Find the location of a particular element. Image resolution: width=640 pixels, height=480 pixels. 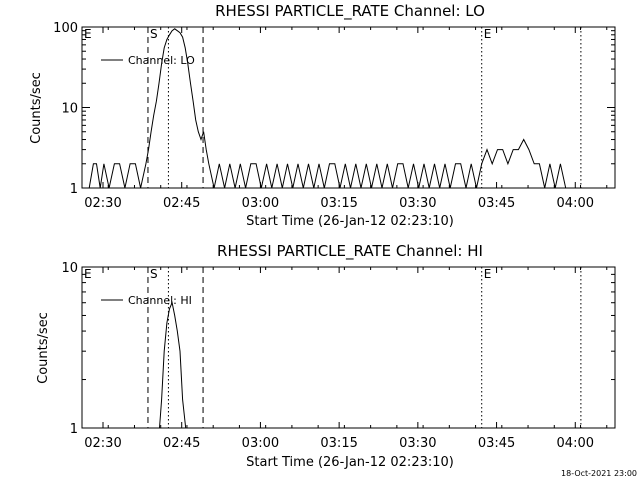

chart-title: RHESSI PARTICLE_RATE Channel: HI is located at coordinates (350, 251).